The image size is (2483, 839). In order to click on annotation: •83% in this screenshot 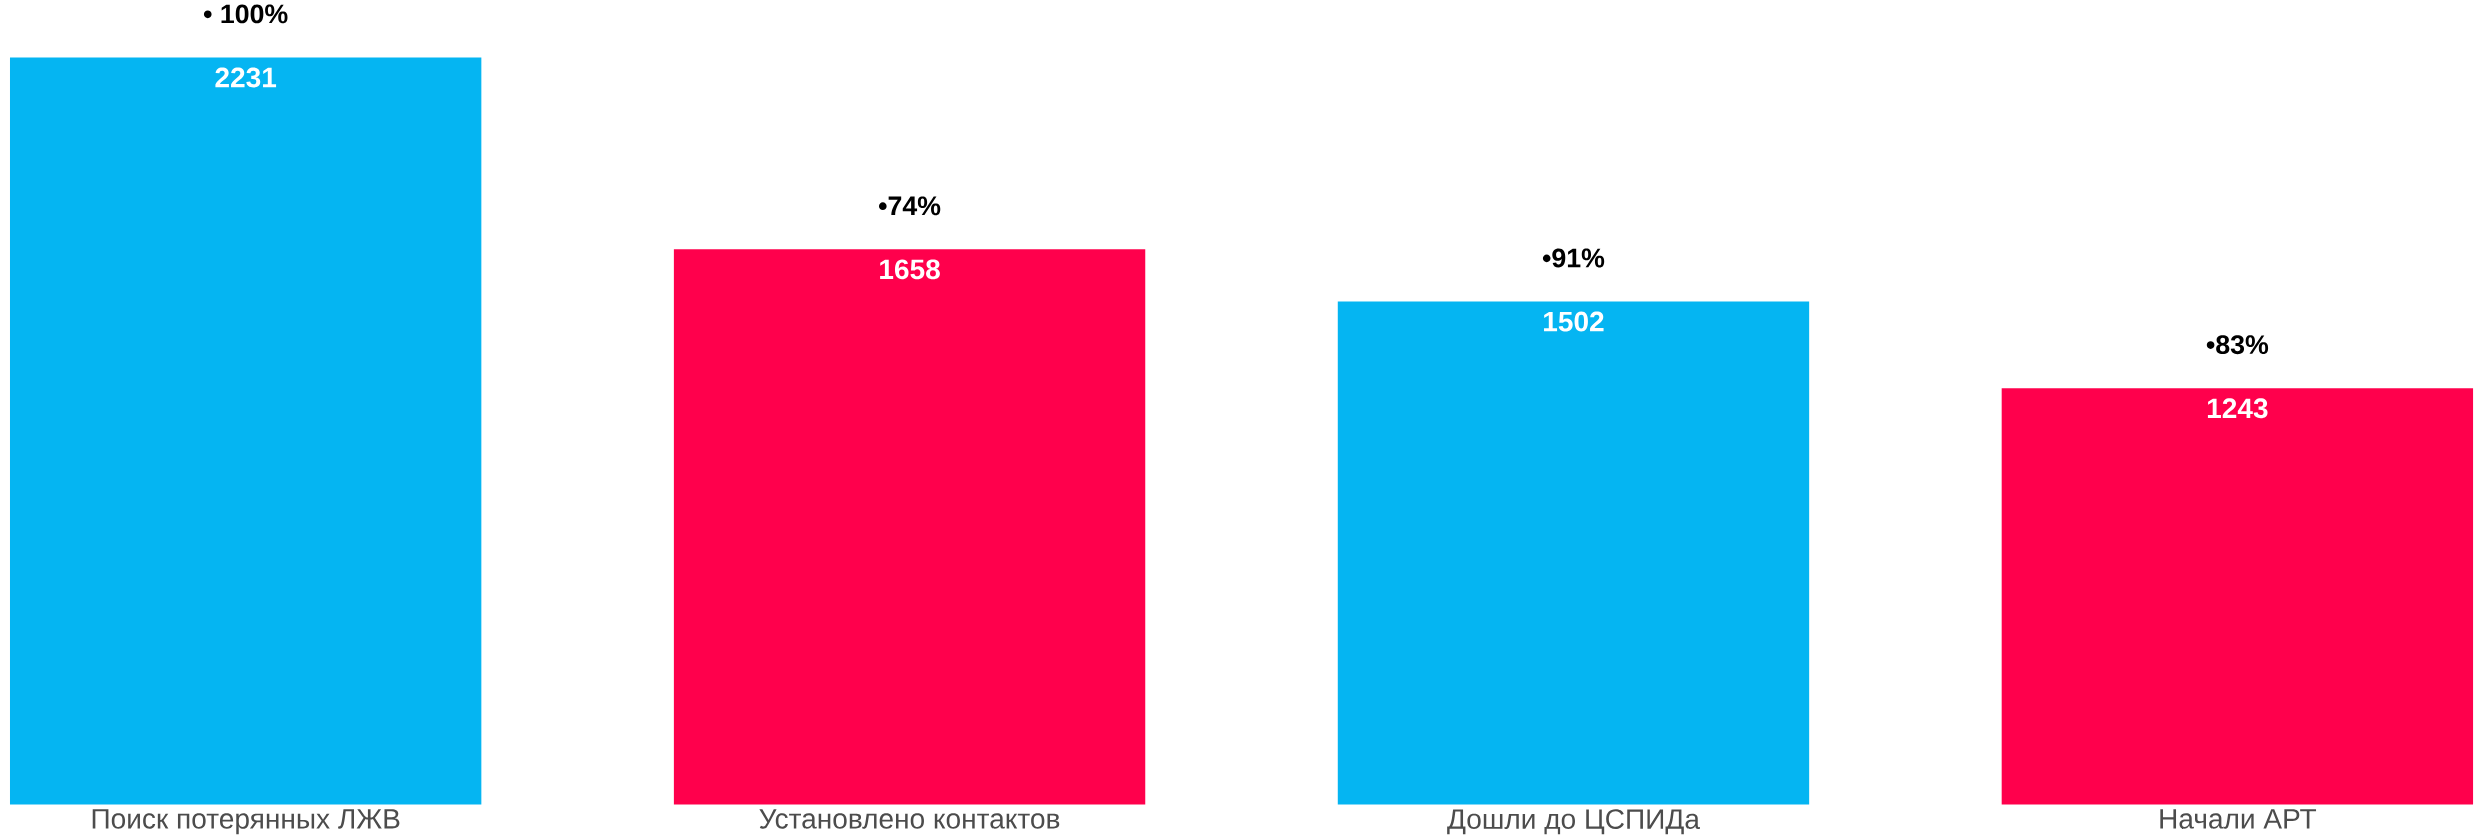, I will do `click(2237, 345)`.